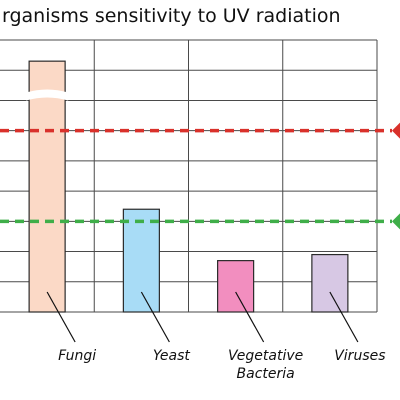 Image resolution: width=400 pixels, height=400 pixels. Describe the element at coordinates (172, 356) in the screenshot. I see `category-label: Yeast` at that location.